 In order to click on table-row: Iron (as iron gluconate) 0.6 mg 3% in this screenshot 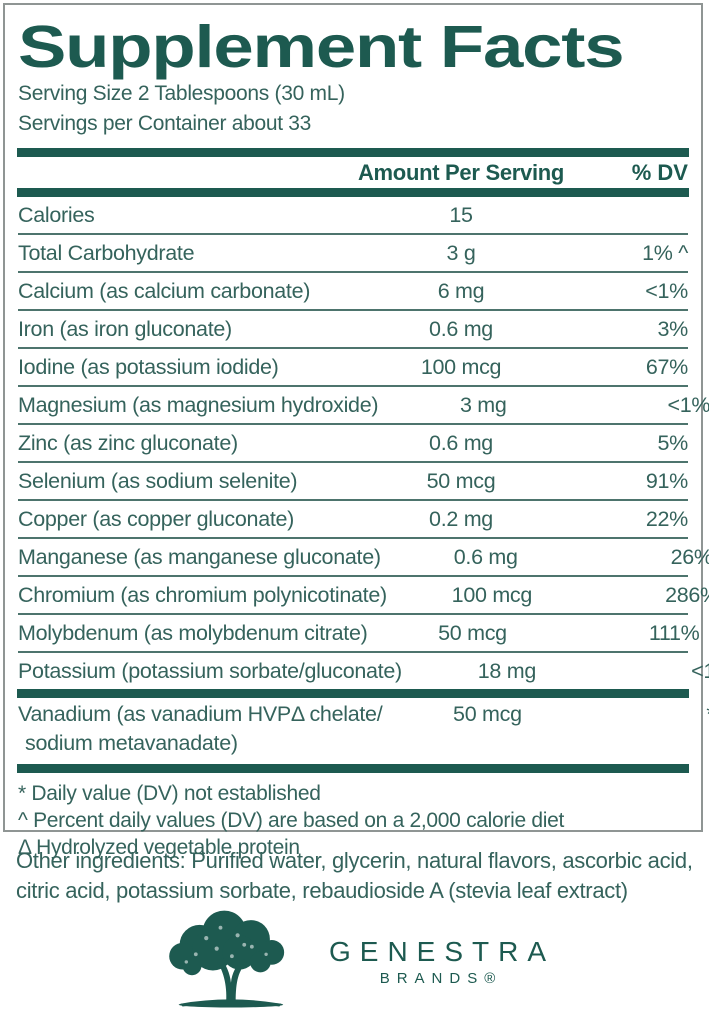, I will do `click(353, 328)`.